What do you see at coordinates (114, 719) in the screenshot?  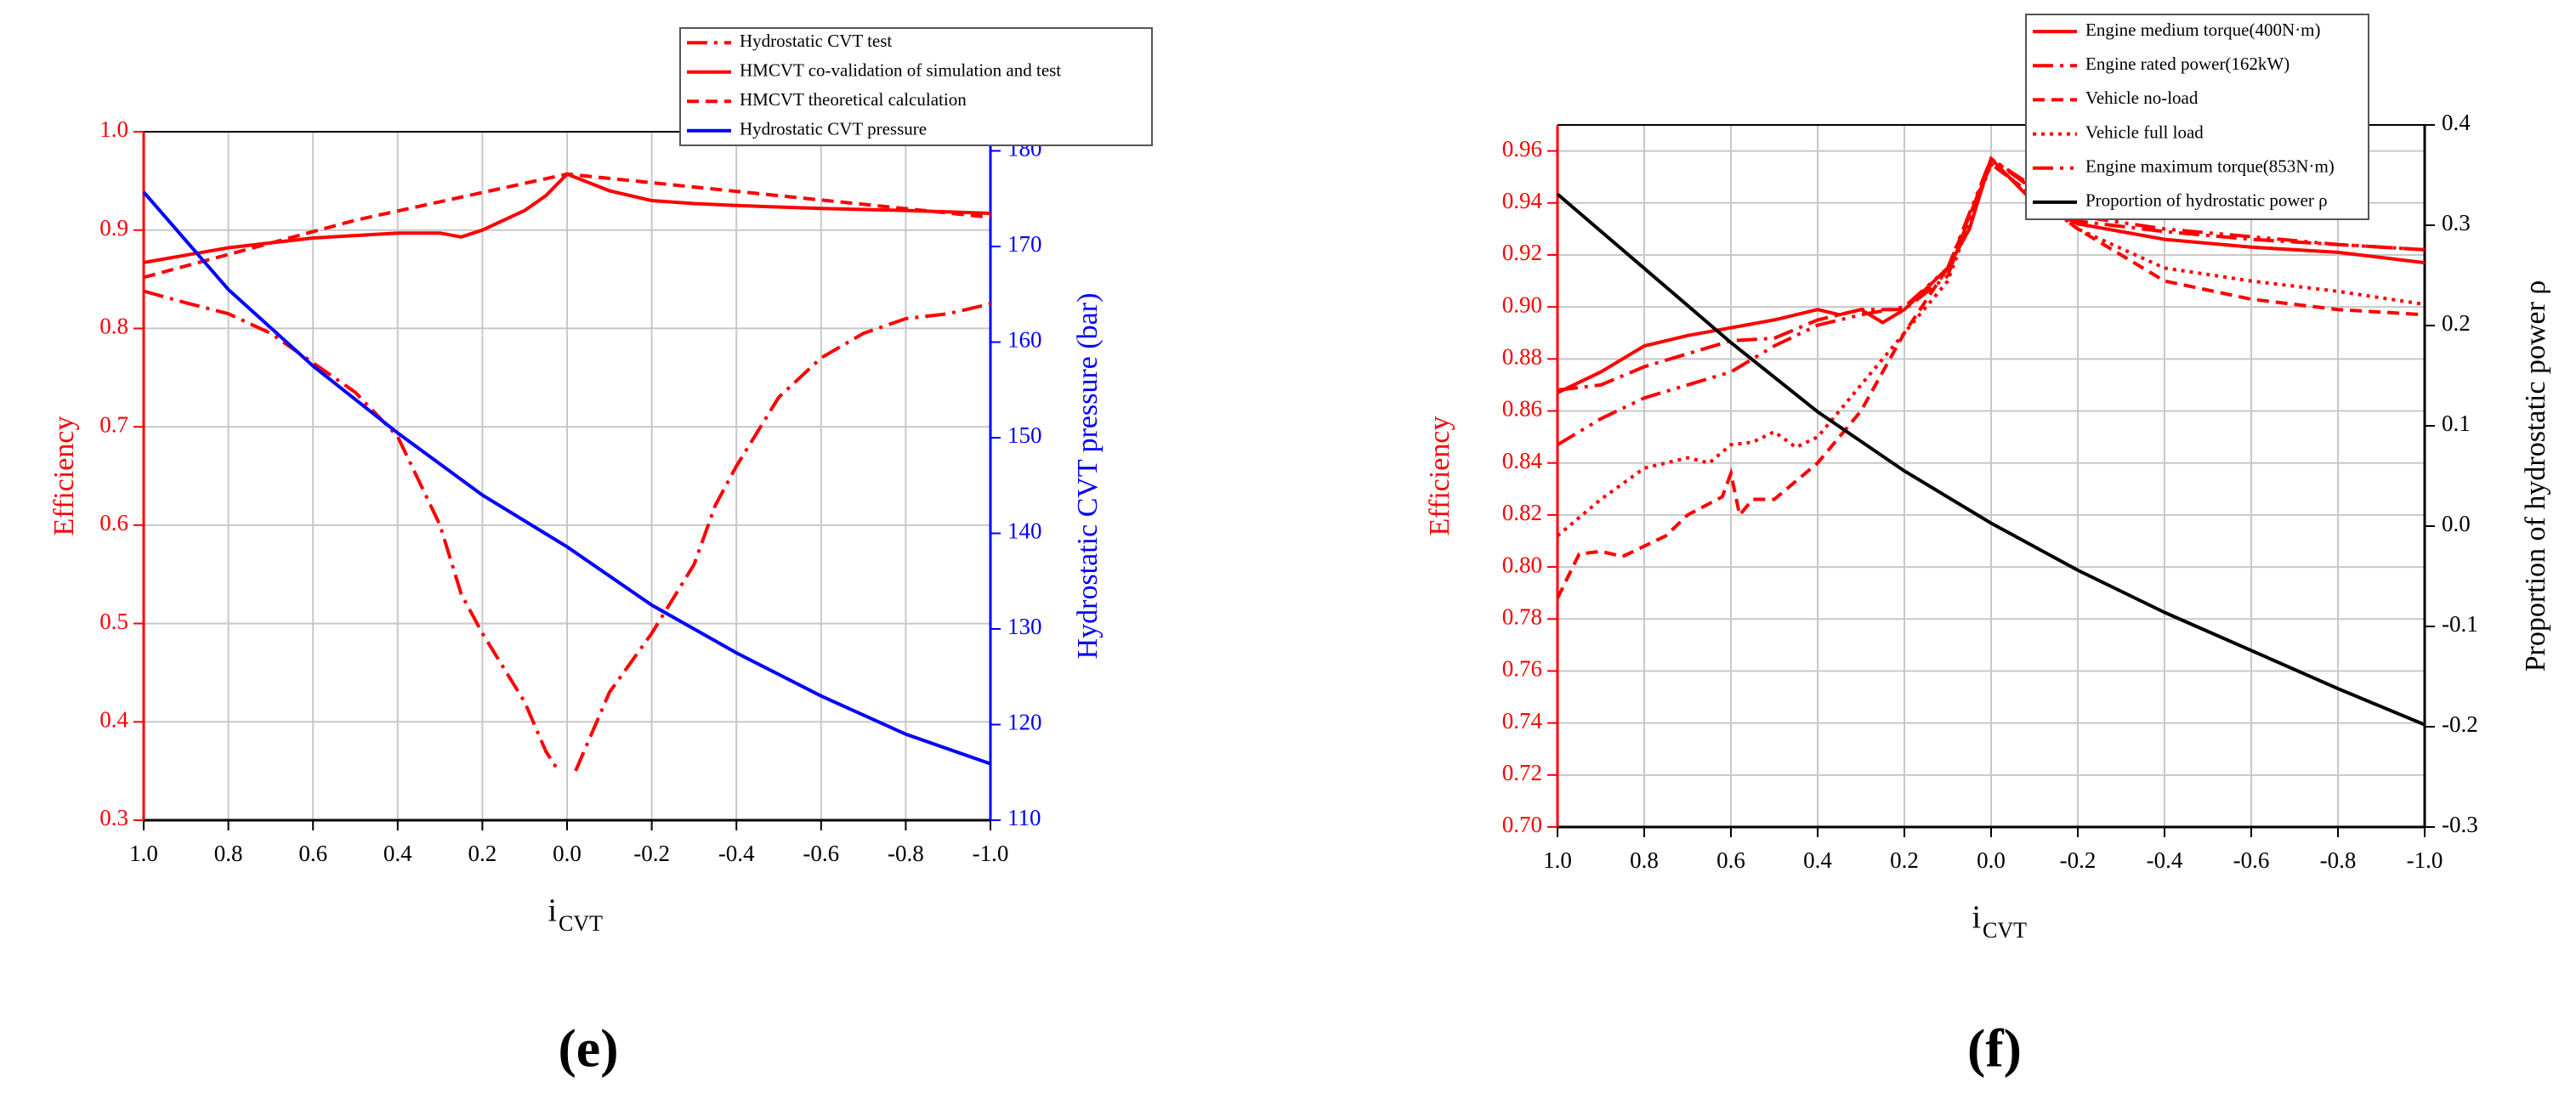 I see `y-tick-label: 0.4` at bounding box center [114, 719].